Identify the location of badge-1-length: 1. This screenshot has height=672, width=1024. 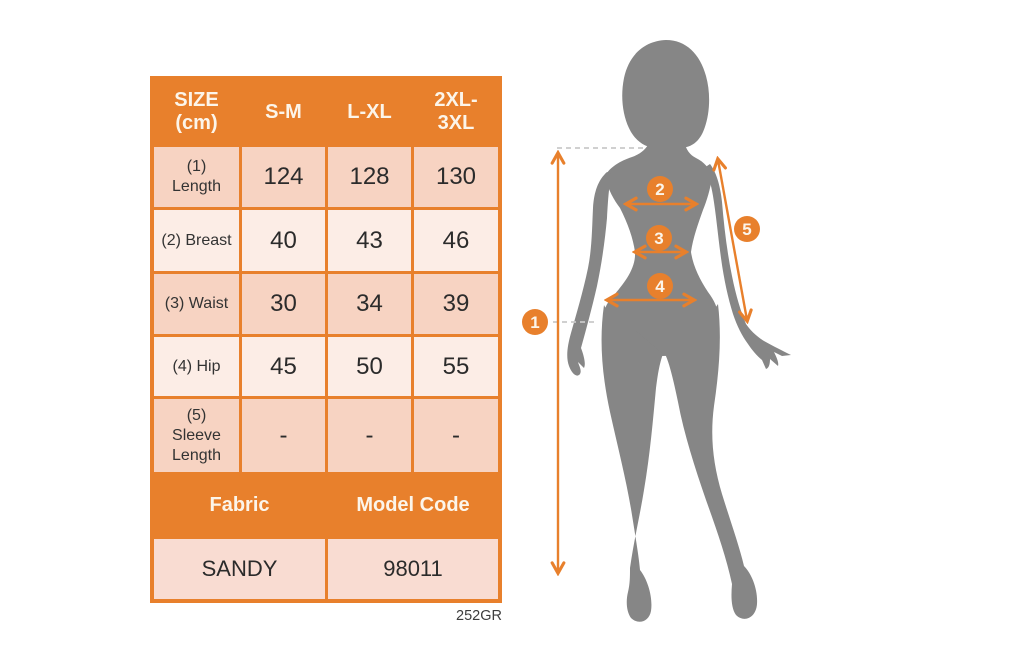
(535, 322).